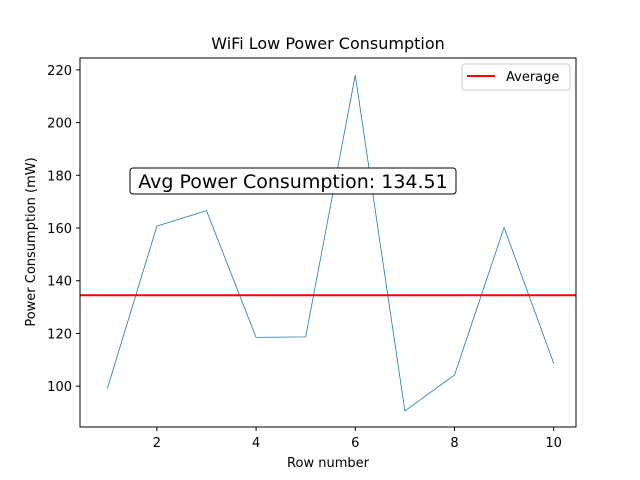 The height and width of the screenshot is (480, 640). What do you see at coordinates (59, 387) in the screenshot?
I see `y-tick-label: 100` at bounding box center [59, 387].